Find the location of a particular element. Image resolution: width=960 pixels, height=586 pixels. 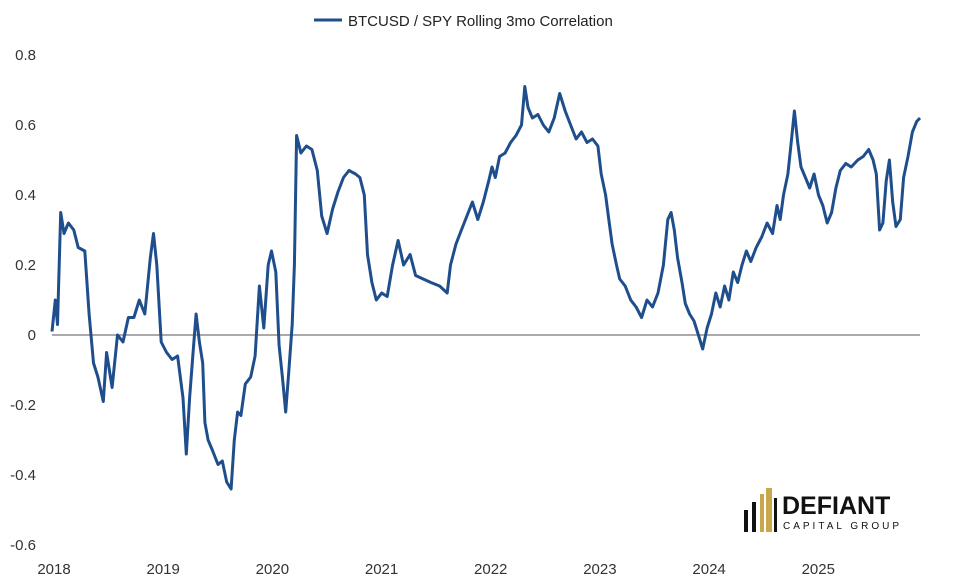

logo-tagline: CAPITAL GROUP is located at coordinates (842, 526).